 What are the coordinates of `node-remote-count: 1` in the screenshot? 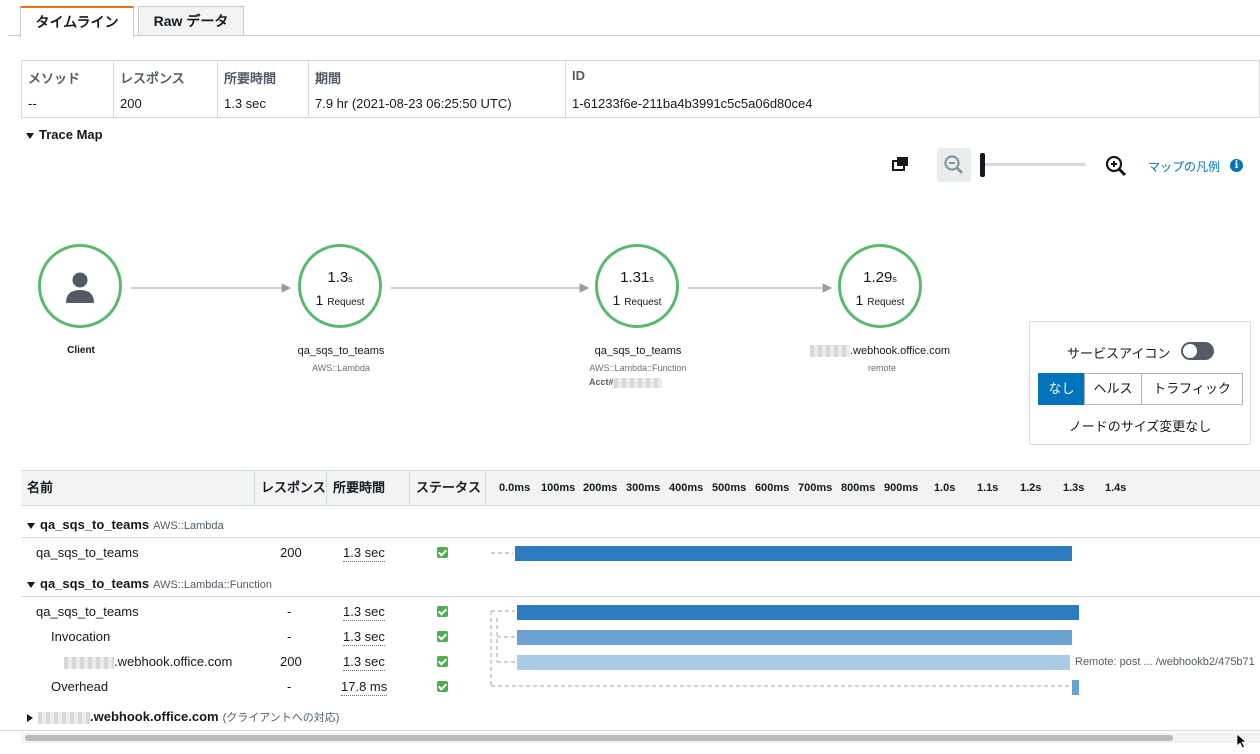 It's located at (859, 300).